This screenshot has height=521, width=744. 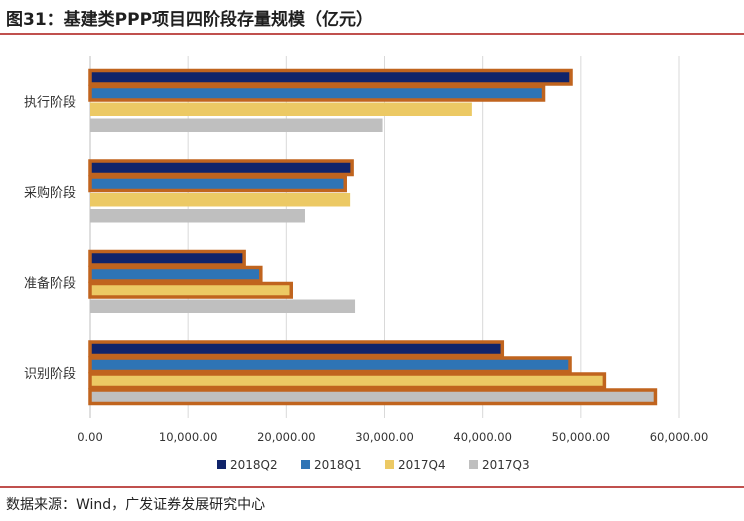 I want to click on category-label: 识别阶段, so click(x=50, y=374).